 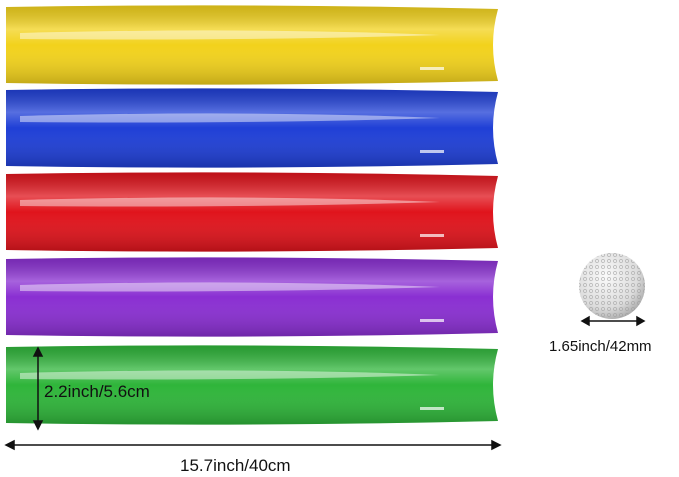 I want to click on height-arrow, so click(x=38, y=388).